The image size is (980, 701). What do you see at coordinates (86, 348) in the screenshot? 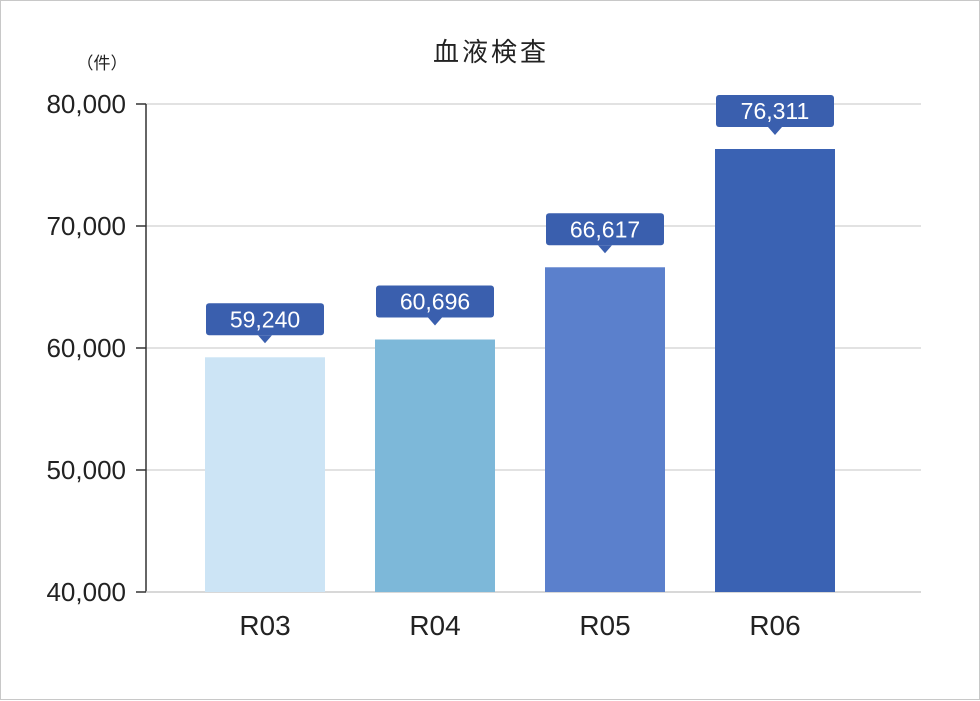
I see `y-tick-label: 60,000` at bounding box center [86, 348].